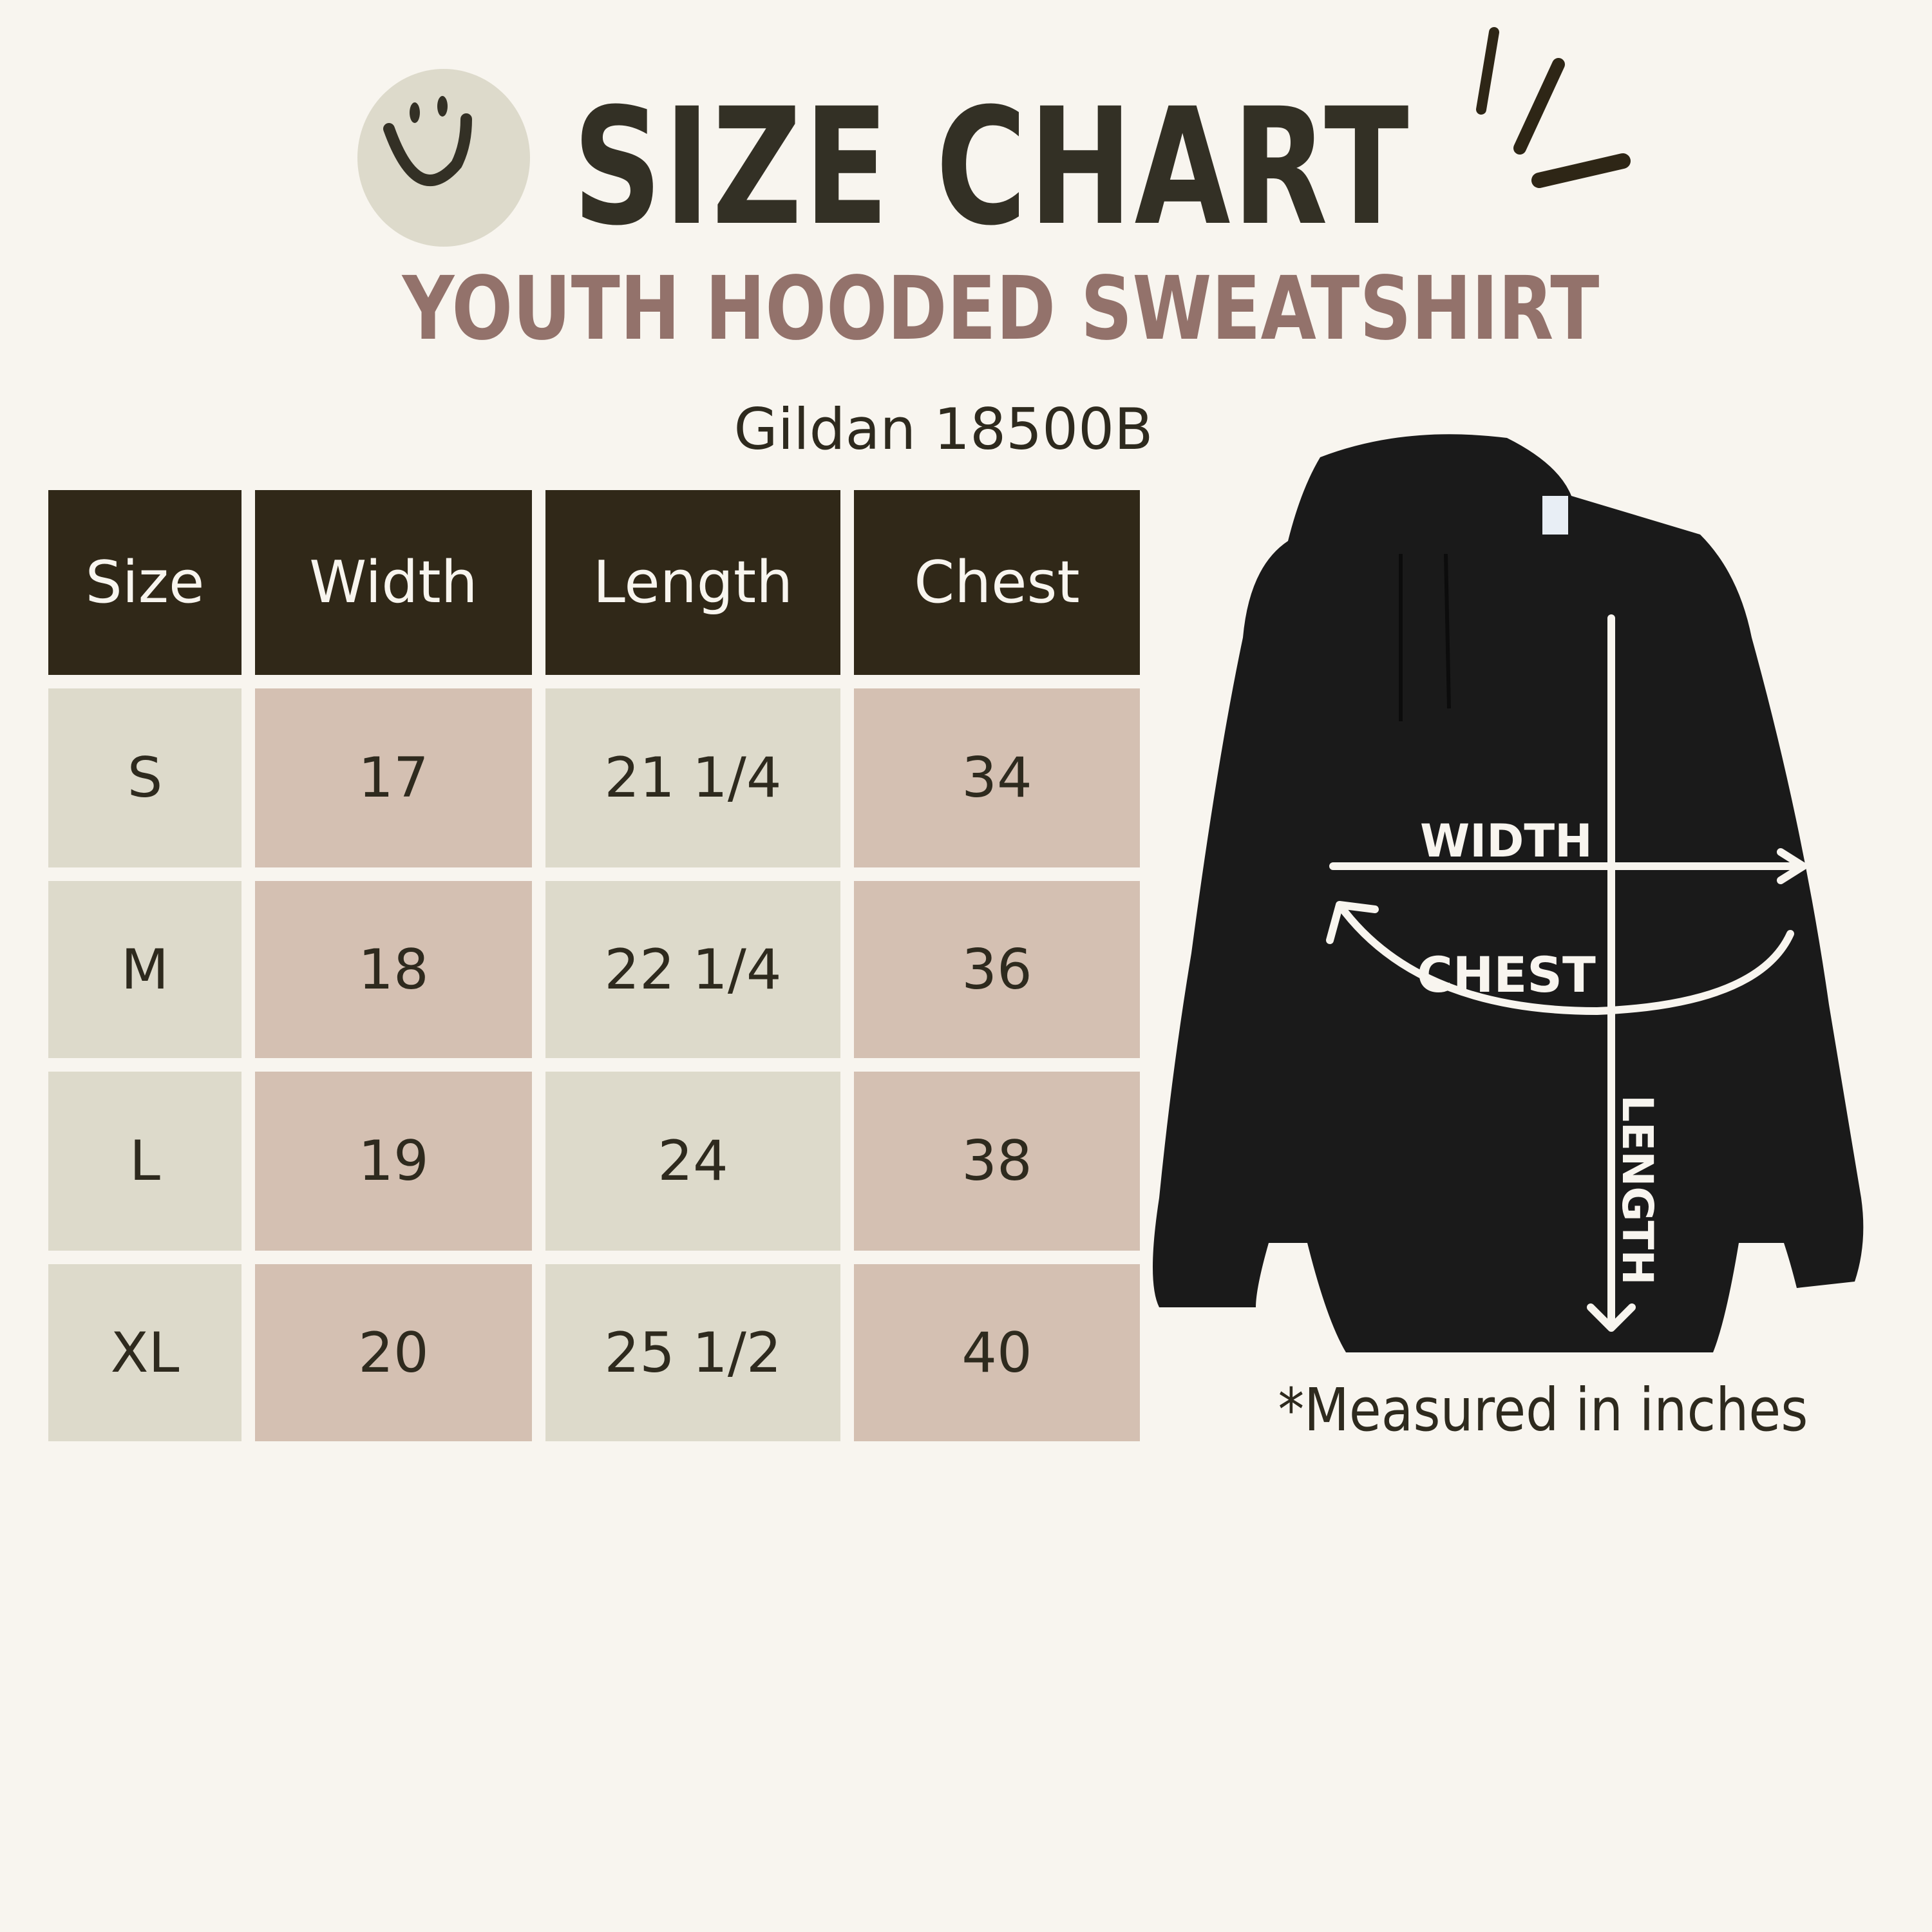 The height and width of the screenshot is (1932, 1932). Describe the element at coordinates (992, 167) in the screenshot. I see `page-title: SIZE CHART` at that location.